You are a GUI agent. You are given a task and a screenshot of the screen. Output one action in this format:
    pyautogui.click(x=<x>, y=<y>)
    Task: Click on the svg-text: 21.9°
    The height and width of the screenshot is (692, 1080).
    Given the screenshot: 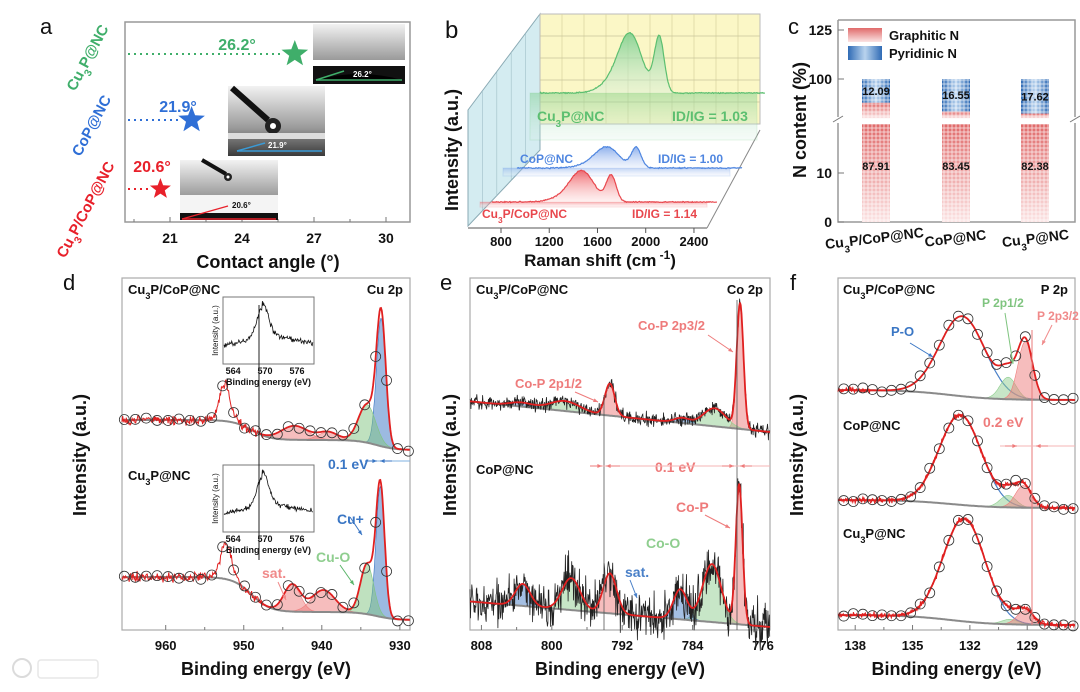 What is the action you would take?
    pyautogui.click(x=277, y=145)
    